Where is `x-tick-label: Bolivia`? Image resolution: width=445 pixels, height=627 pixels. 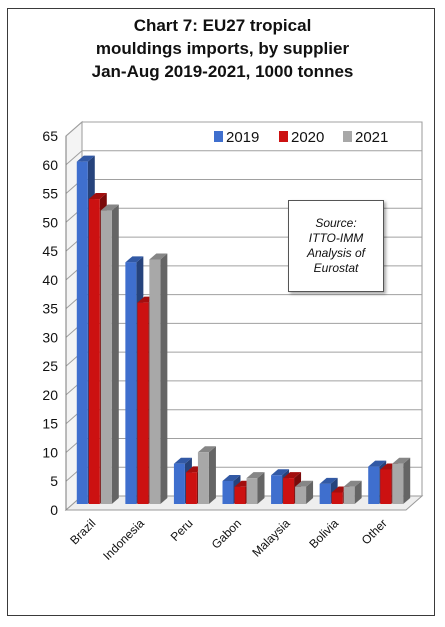 x-tick-label: Bolivia is located at coordinates (323, 533).